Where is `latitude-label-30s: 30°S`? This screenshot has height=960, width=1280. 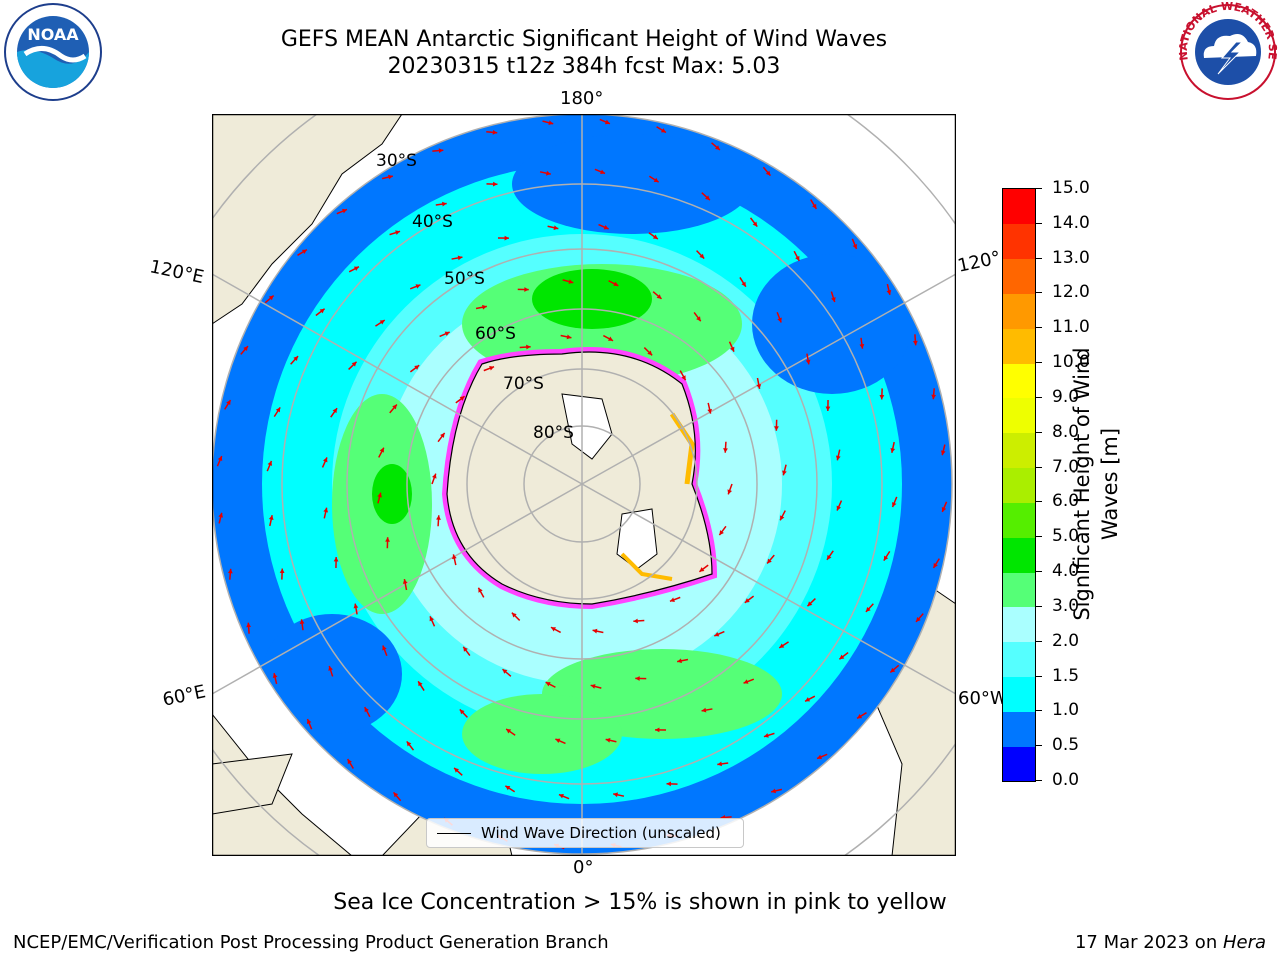
latitude-label-30s: 30°S is located at coordinates (396, 161).